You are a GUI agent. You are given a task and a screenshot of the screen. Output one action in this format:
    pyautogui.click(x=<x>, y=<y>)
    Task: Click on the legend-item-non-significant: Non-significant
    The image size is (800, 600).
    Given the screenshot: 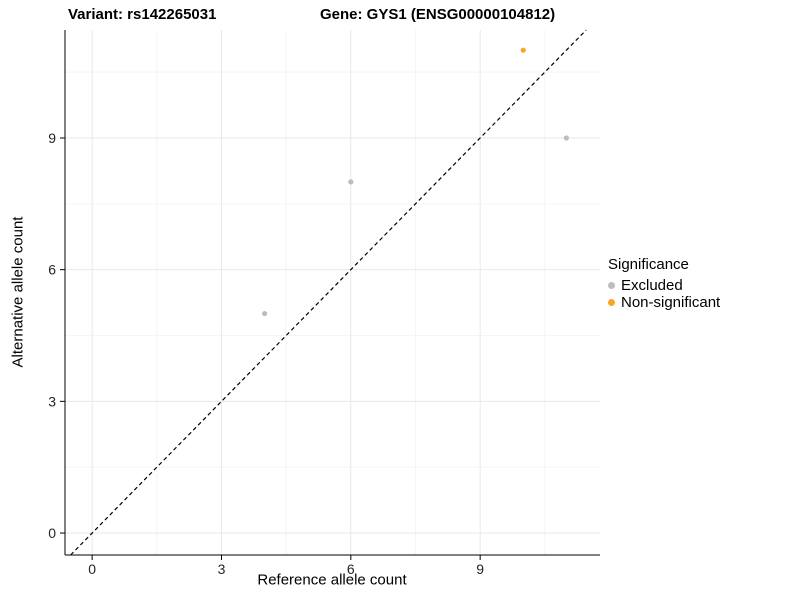 What is the action you would take?
    pyautogui.click(x=664, y=302)
    